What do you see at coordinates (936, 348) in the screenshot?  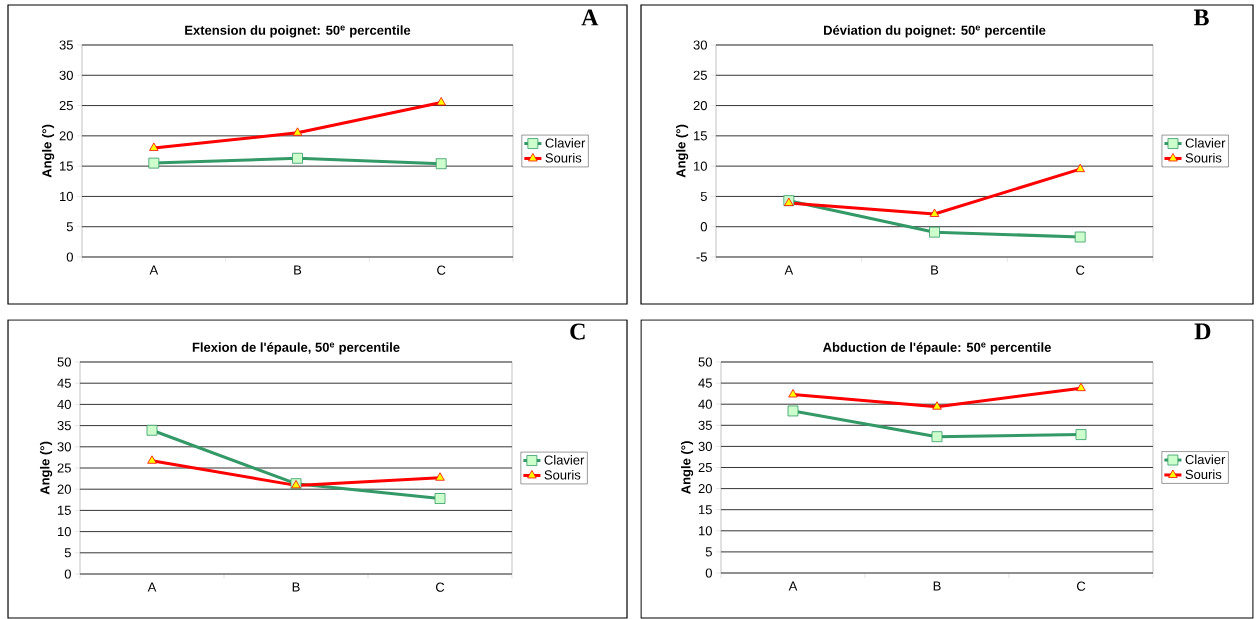 I see `chart-title: Abduction de l'épaule: 50$^{e}$ percentile` at bounding box center [936, 348].